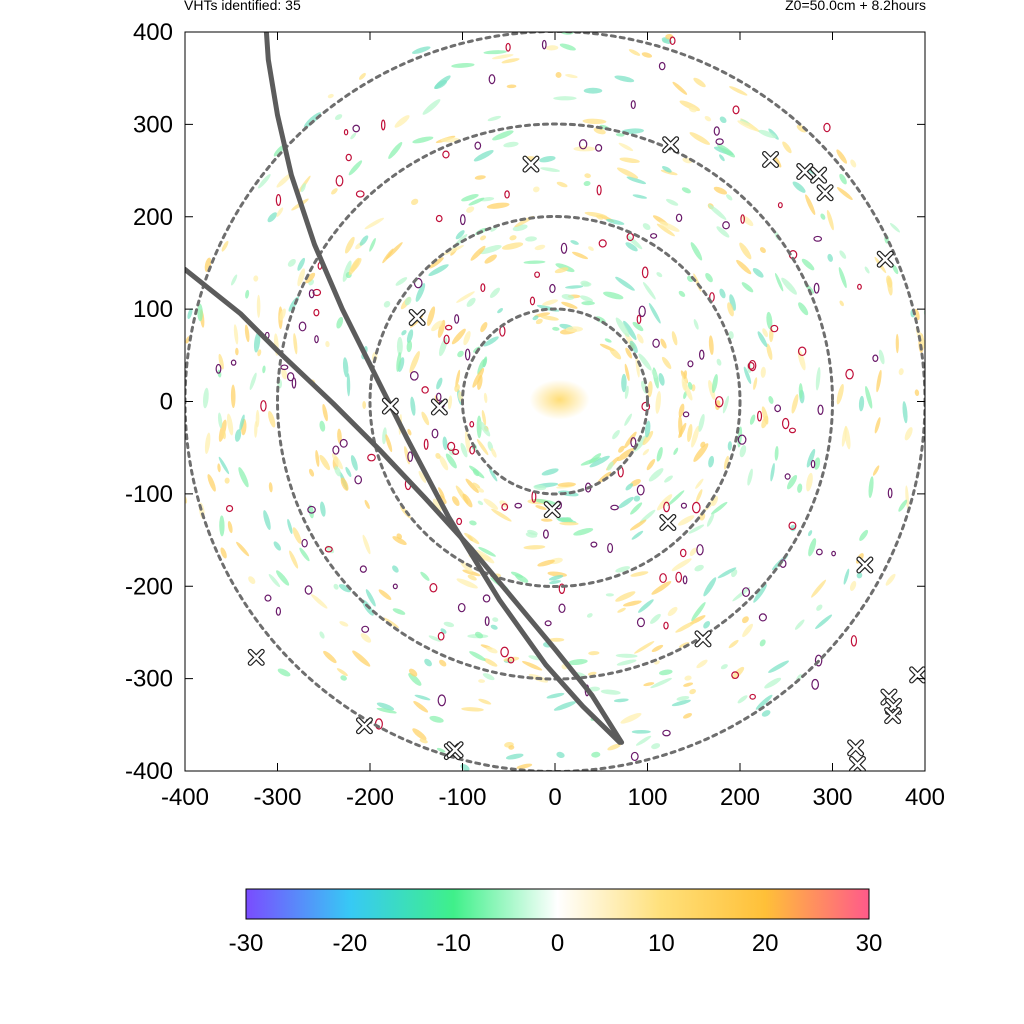  What do you see at coordinates (554, 797) in the screenshot?
I see `x-tick-label: 0` at bounding box center [554, 797].